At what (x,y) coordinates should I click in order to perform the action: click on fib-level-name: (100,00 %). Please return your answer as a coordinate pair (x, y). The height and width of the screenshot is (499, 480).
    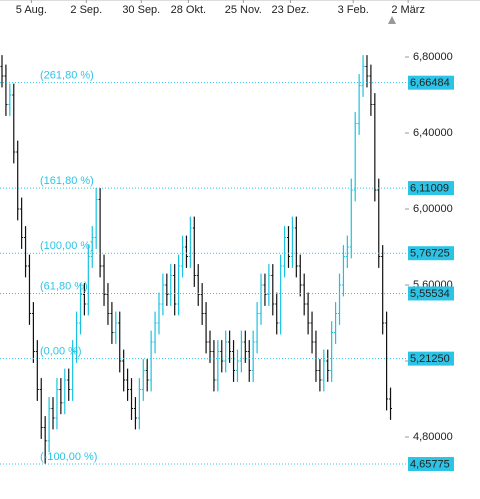
    Looking at the image, I should click on (67, 246).